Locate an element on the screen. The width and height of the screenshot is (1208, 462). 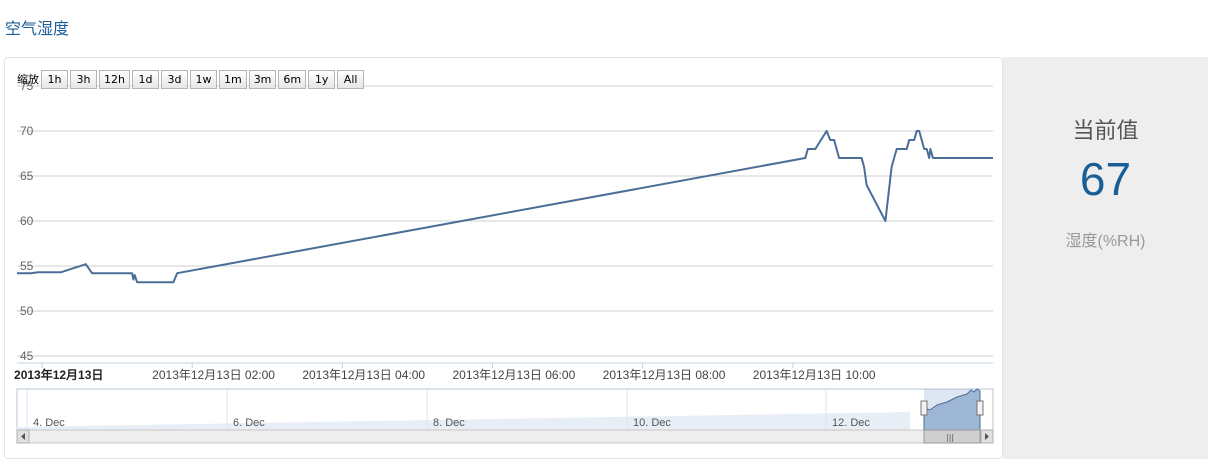
zoom-buttons: 1h 3h 12h 1d 3d 1w 1m 3m 6m 1y All is located at coordinates (203, 79).